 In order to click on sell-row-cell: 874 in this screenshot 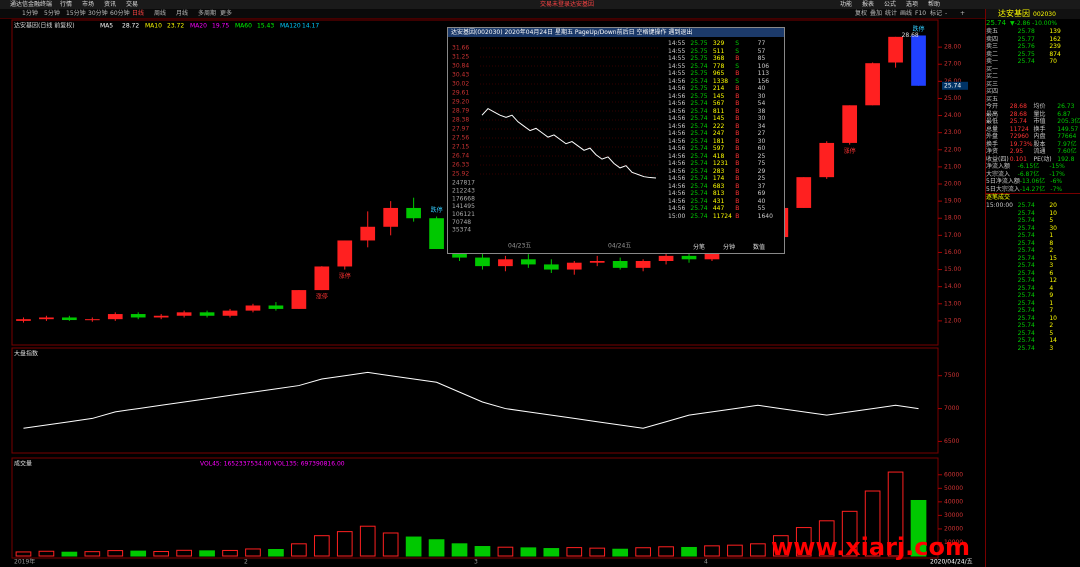, I will do `click(1055, 54)`.